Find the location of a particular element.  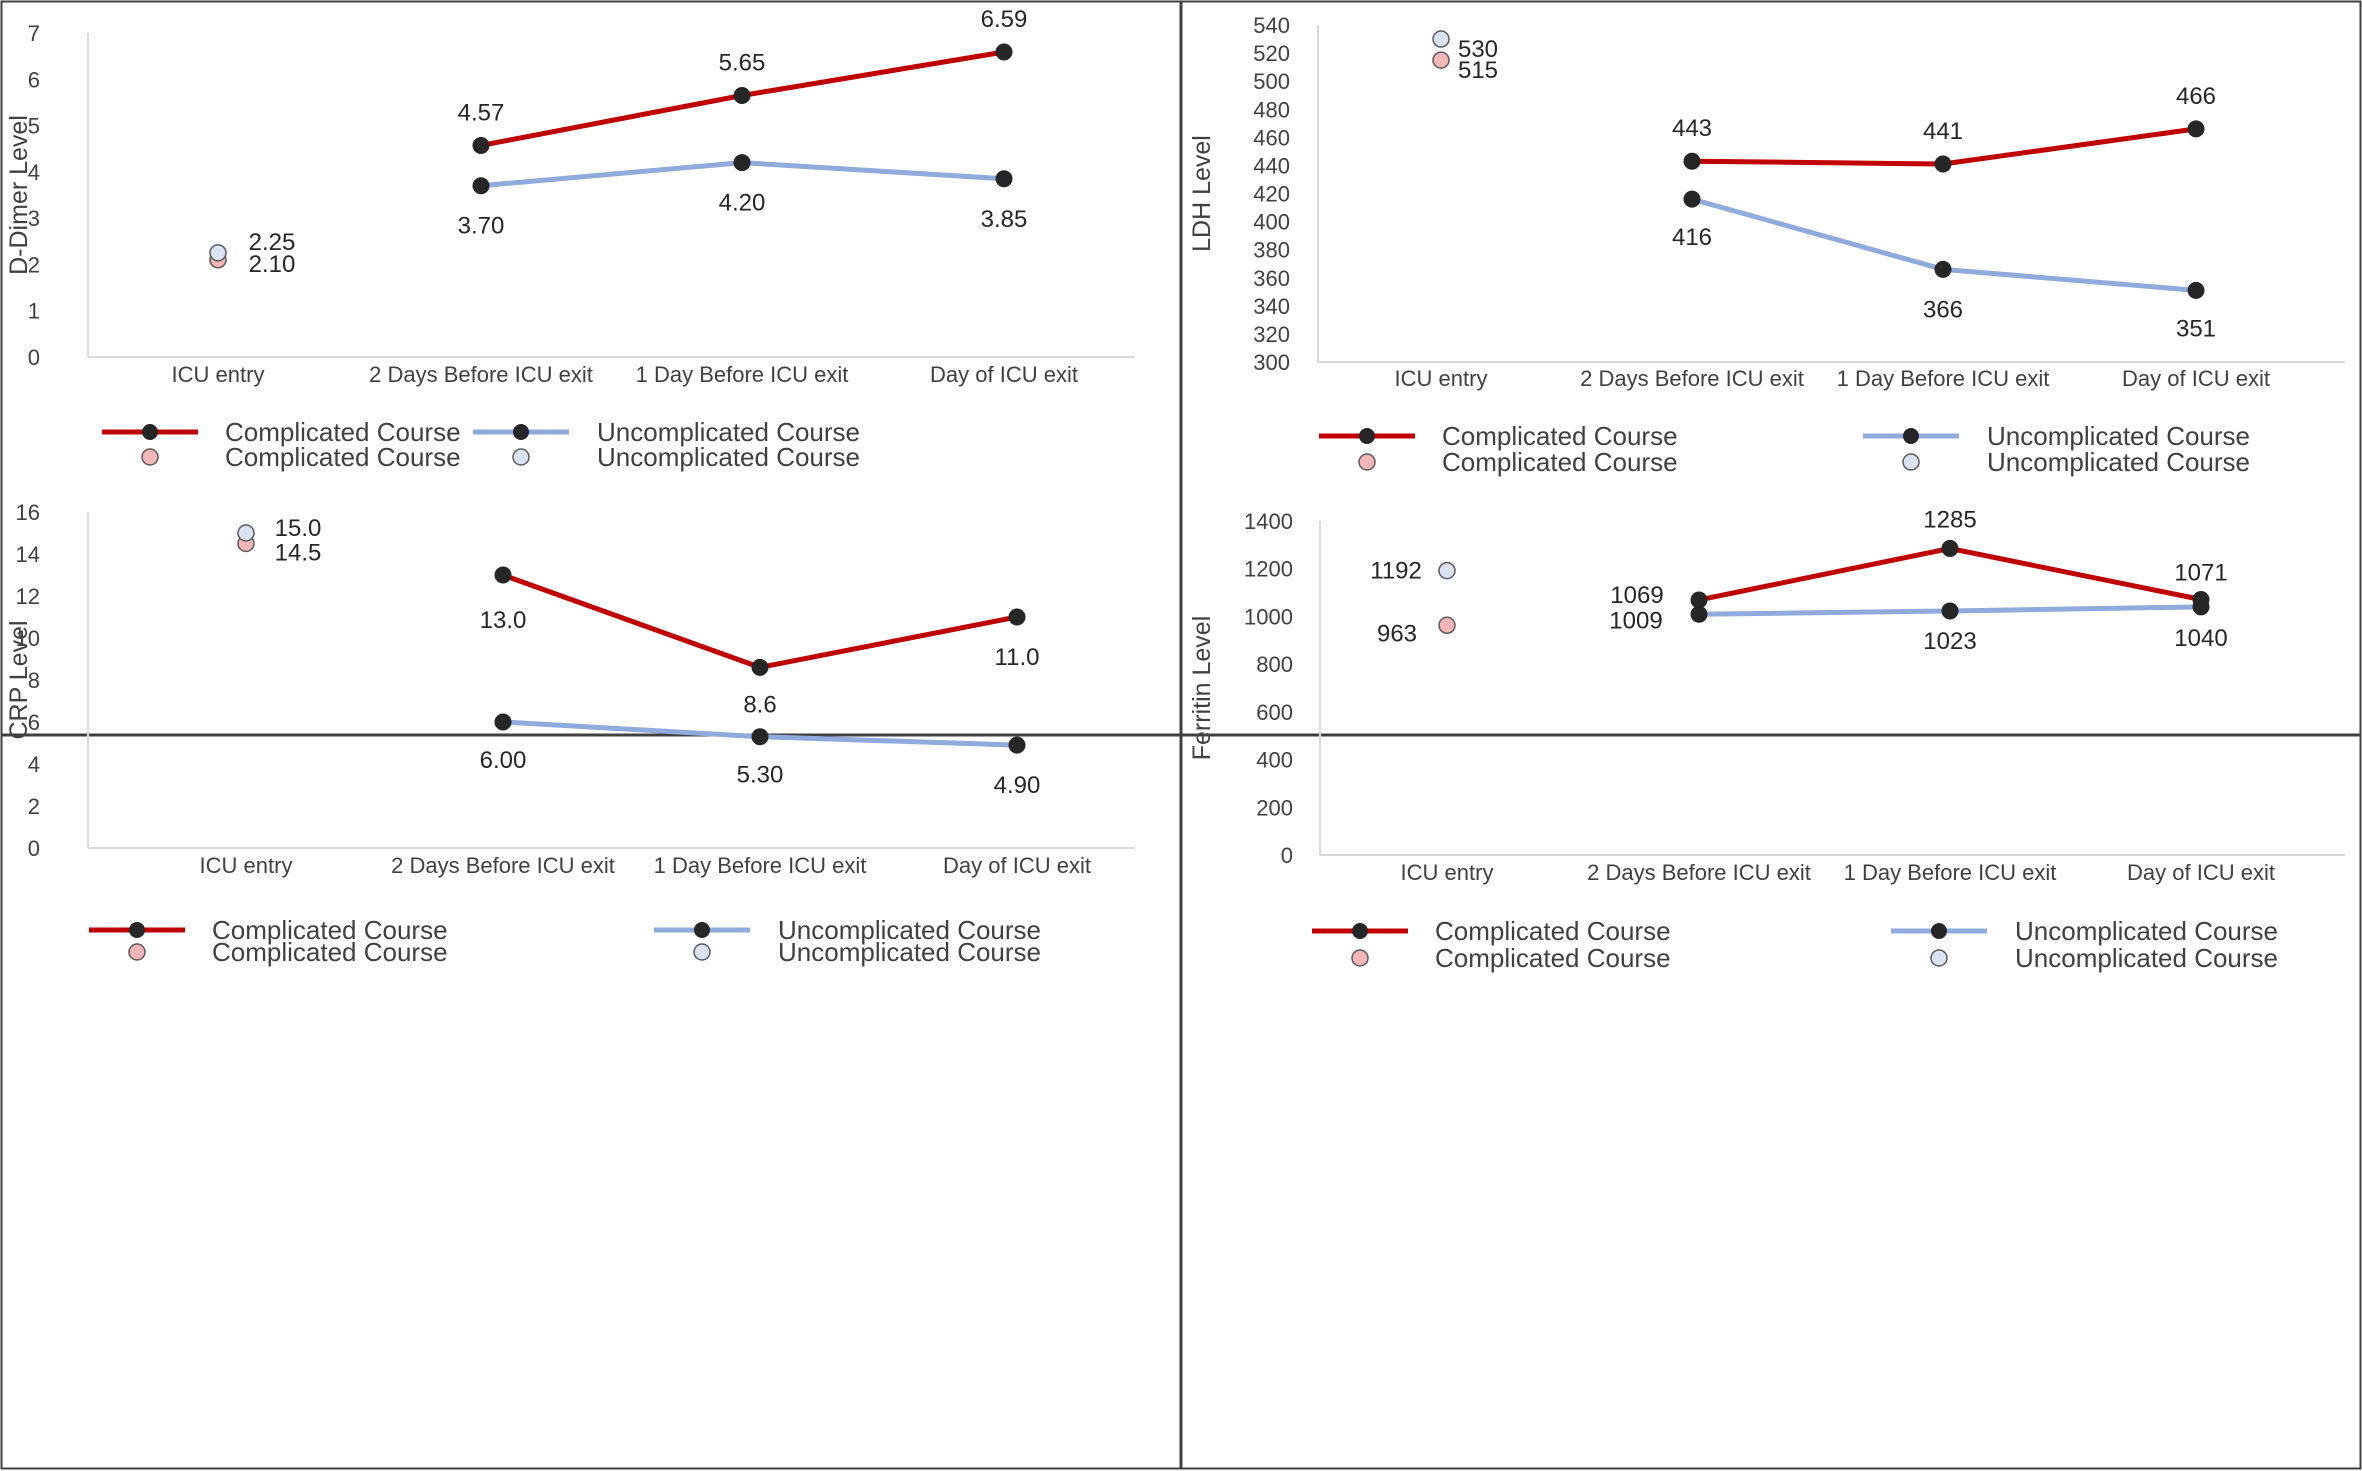

y-tick-label: 14 is located at coordinates (28, 554).